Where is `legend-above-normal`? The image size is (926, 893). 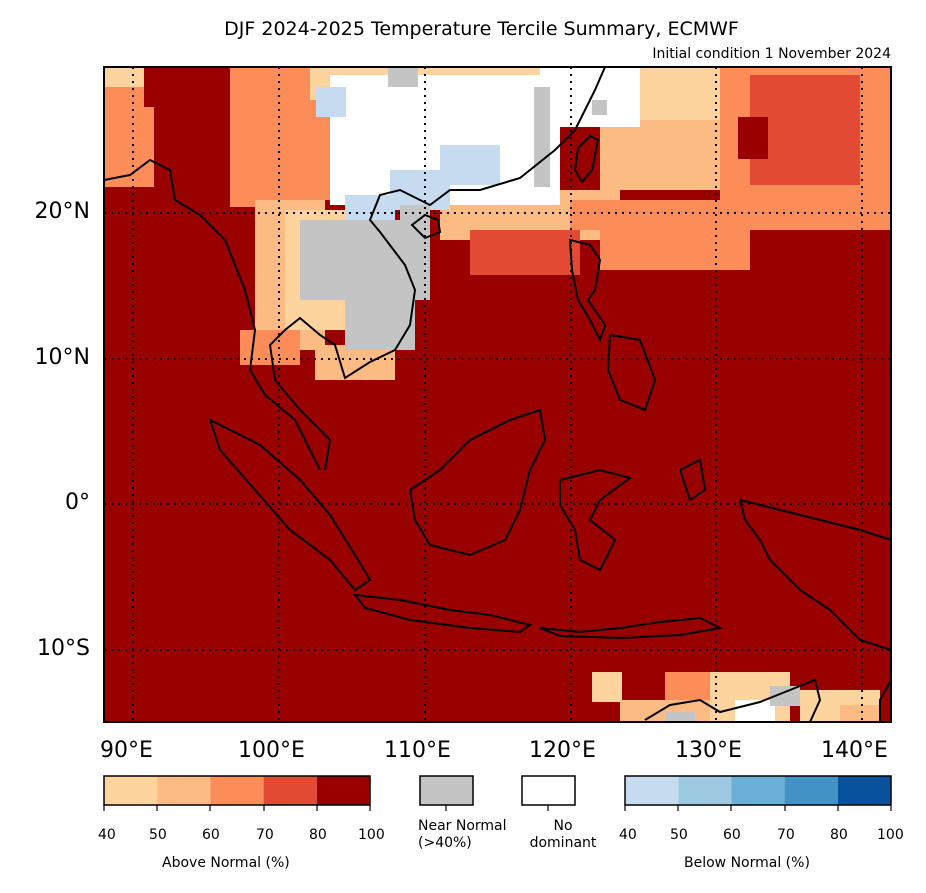
legend-above-normal is located at coordinates (237, 790).